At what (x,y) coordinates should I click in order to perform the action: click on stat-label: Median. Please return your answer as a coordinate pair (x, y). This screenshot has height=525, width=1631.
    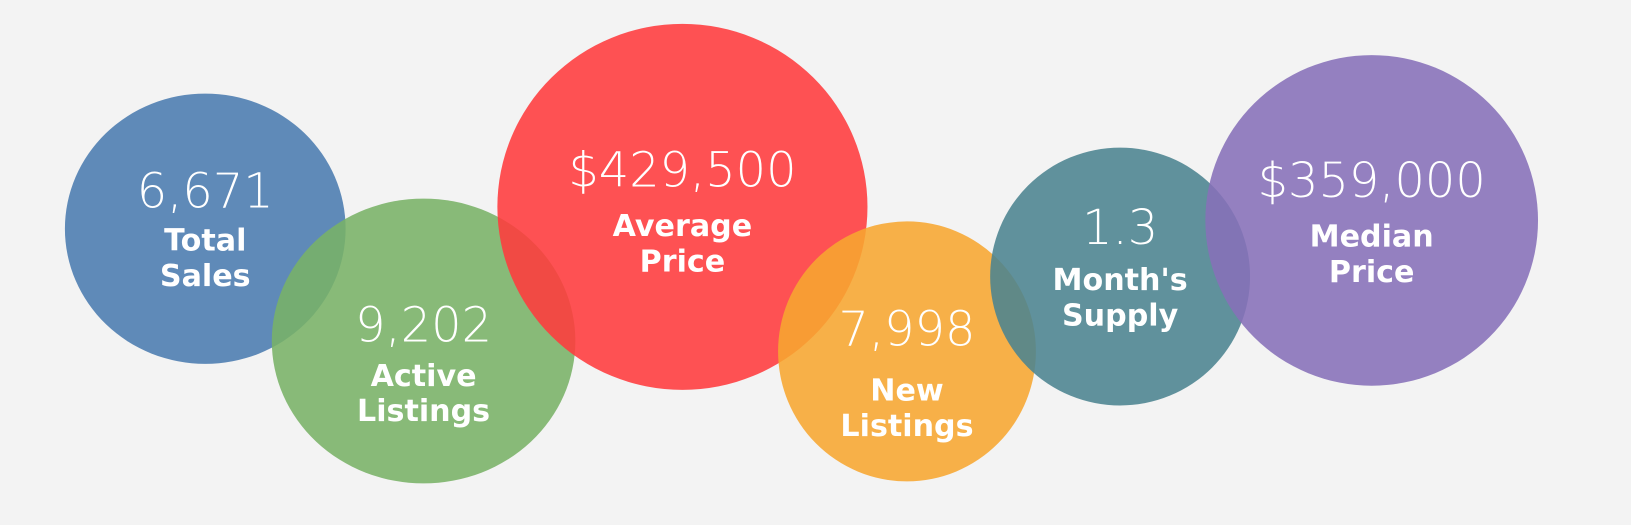
    Looking at the image, I should click on (1372, 237).